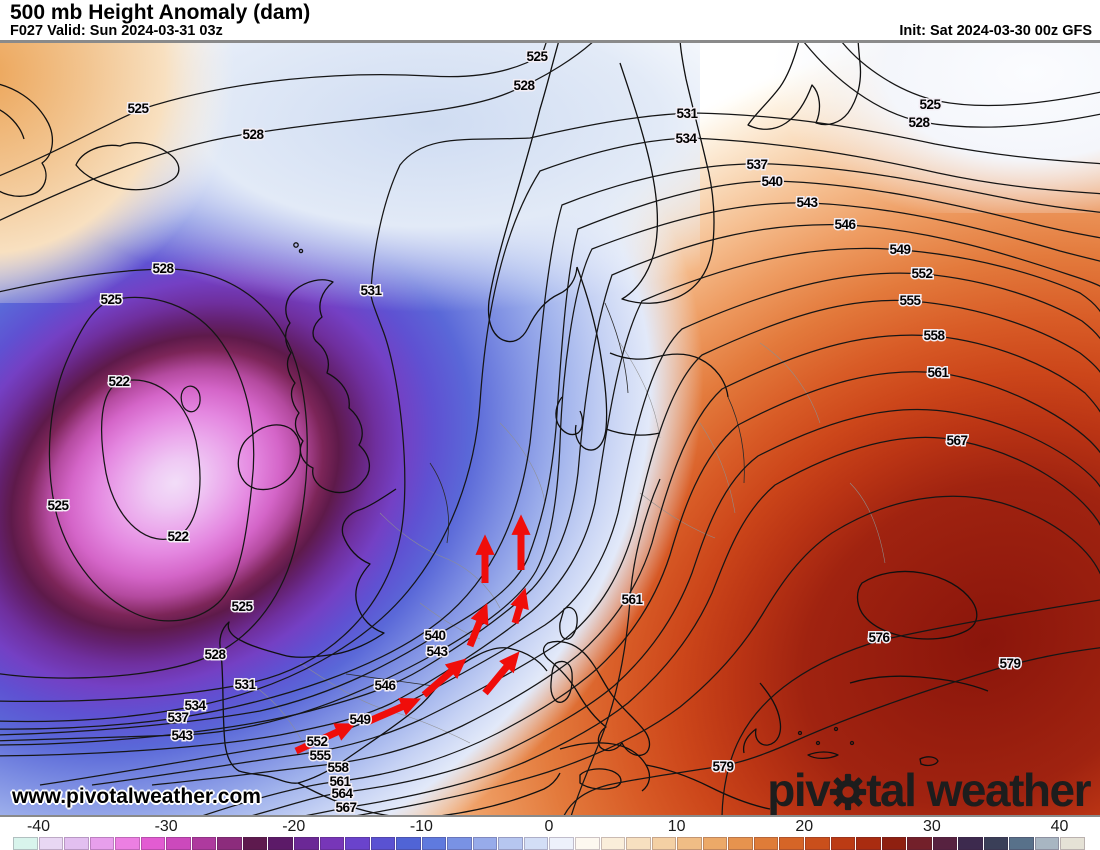 This screenshot has width=1100, height=850. What do you see at coordinates (676, 826) in the screenshot?
I see `colorbar-tick-label: 10` at bounding box center [676, 826].